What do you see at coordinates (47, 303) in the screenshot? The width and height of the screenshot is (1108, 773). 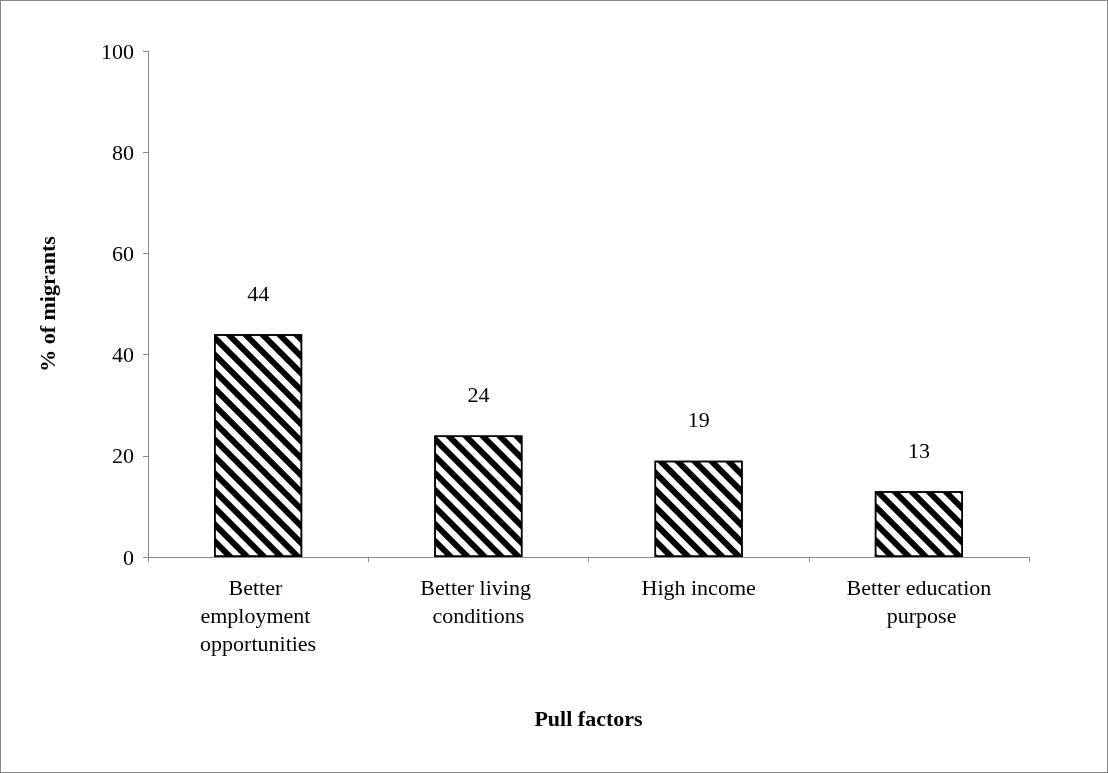 I see `y-axis-title: % of migrants` at bounding box center [47, 303].